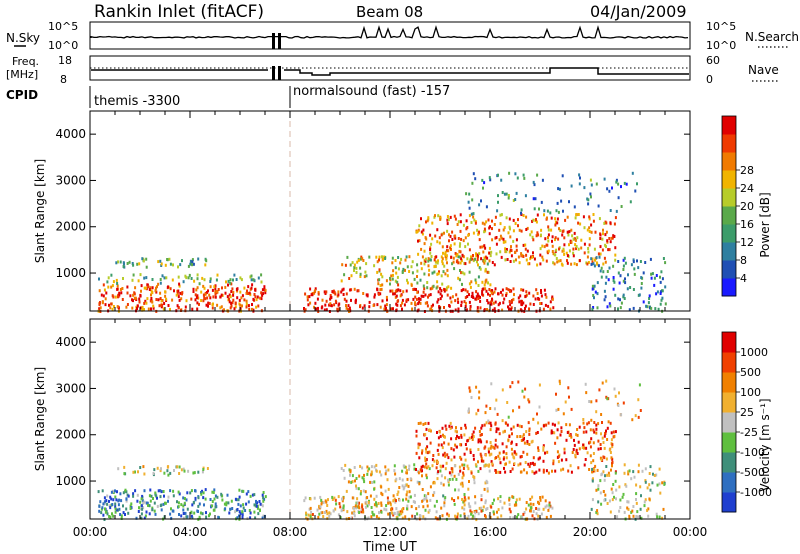  Describe the element at coordinates (743, 278) in the screenshot. I see `colorbar-tick-label: 4` at that location.